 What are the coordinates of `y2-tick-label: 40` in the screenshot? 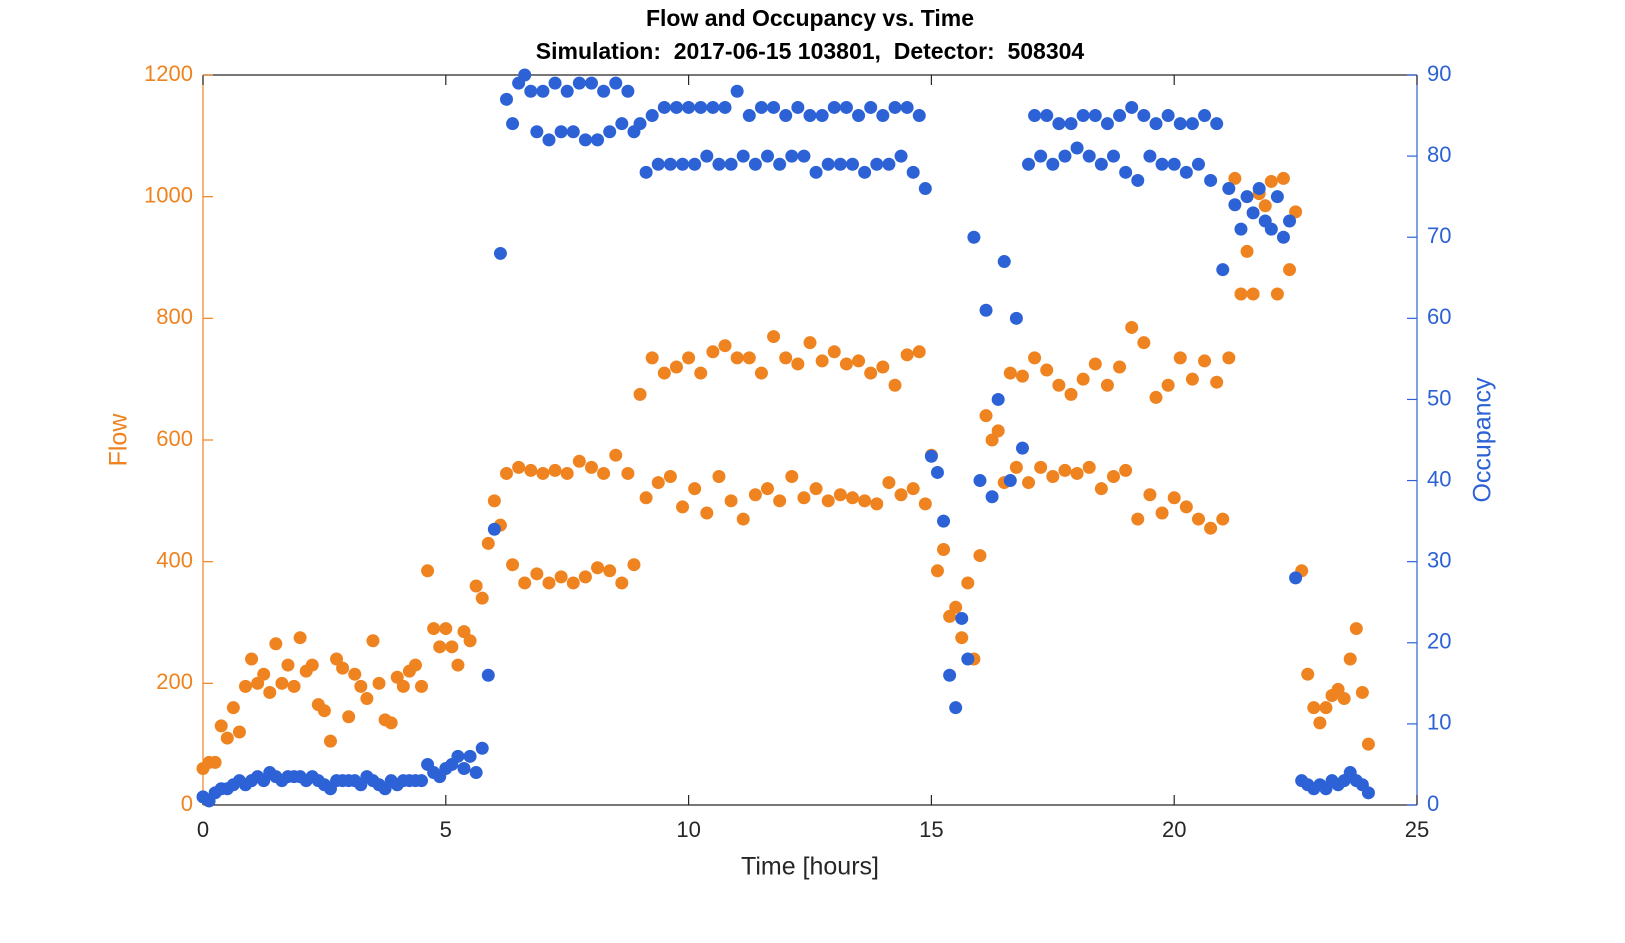 It's located at (1439, 478).